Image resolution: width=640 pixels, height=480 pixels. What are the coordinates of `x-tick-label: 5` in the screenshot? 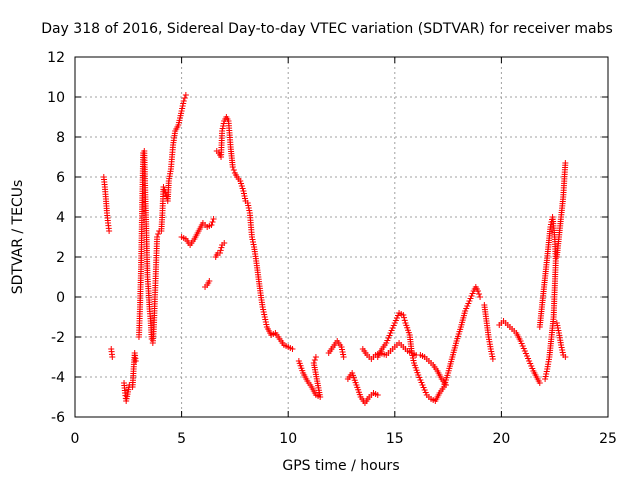 It's located at (181, 439).